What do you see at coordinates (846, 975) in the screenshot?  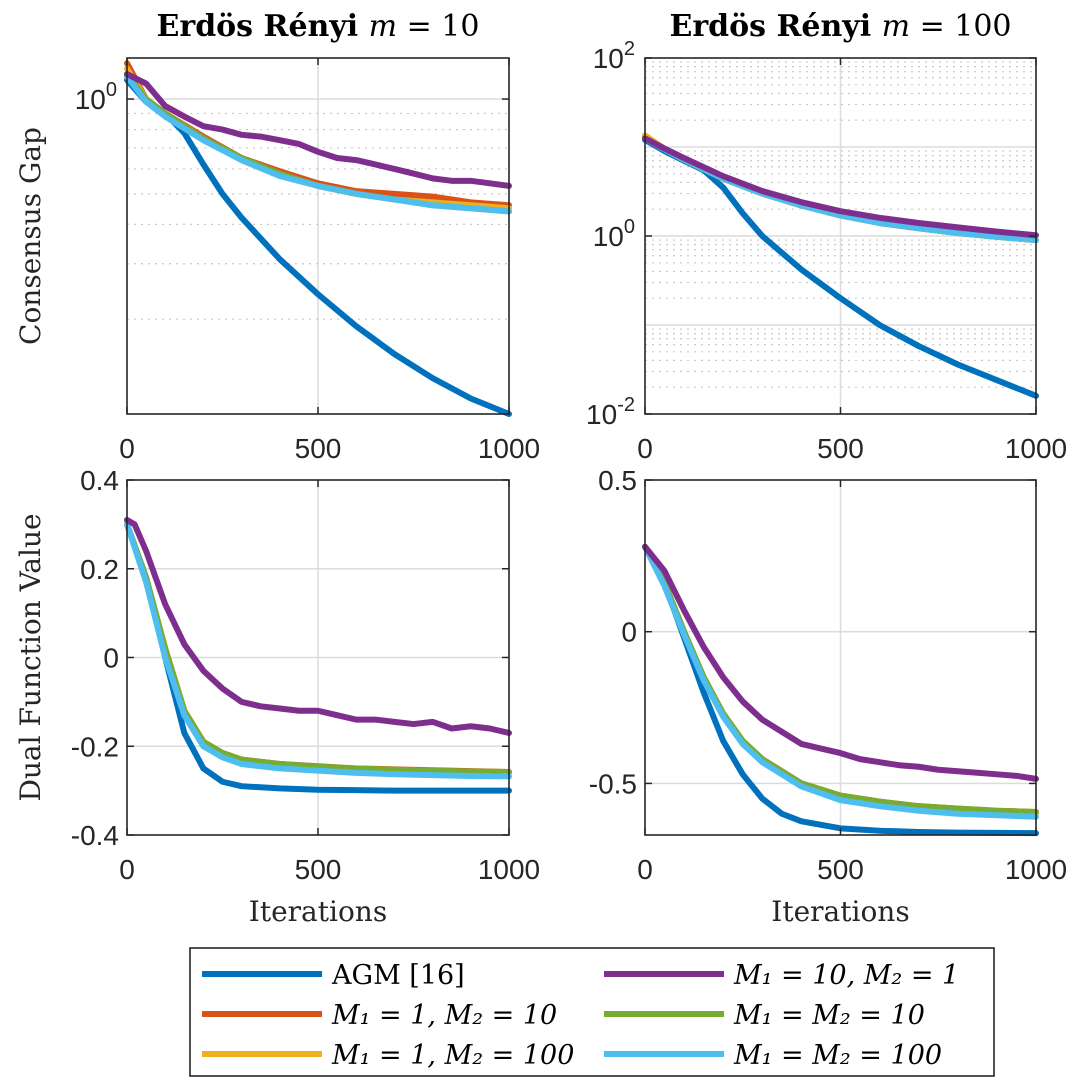 I see `legend-label-2: M₁ = 10, M₂ = 1` at bounding box center [846, 975].